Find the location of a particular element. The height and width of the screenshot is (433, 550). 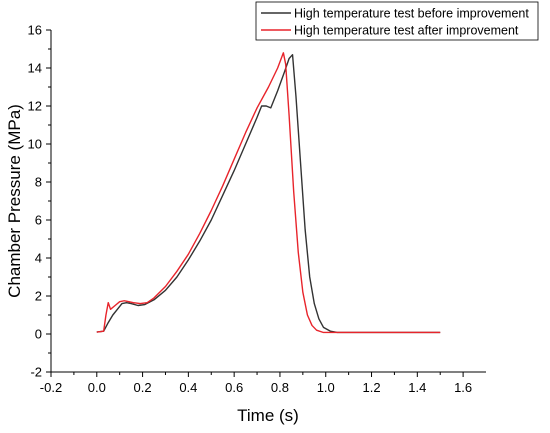

y-tick-label: -2 is located at coordinates (36, 372).